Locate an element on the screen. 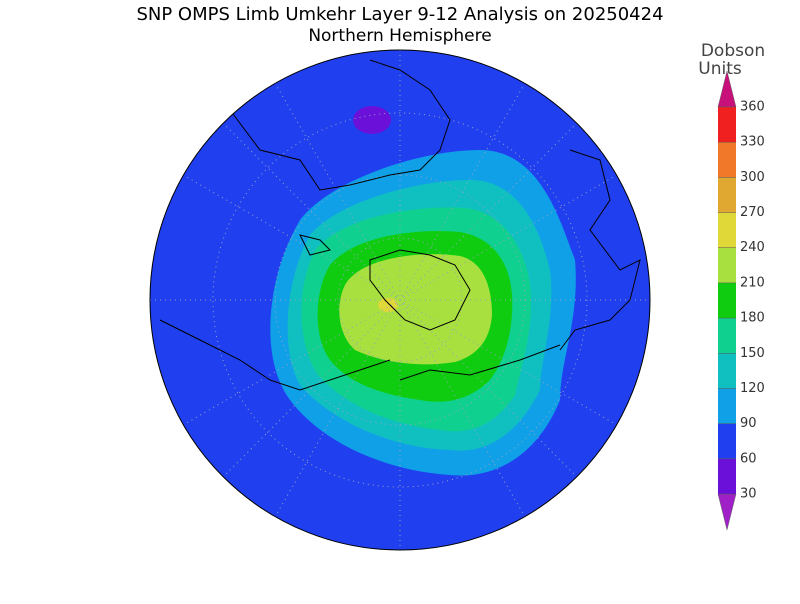 The image size is (800, 604). contour-region is located at coordinates (415, 309).